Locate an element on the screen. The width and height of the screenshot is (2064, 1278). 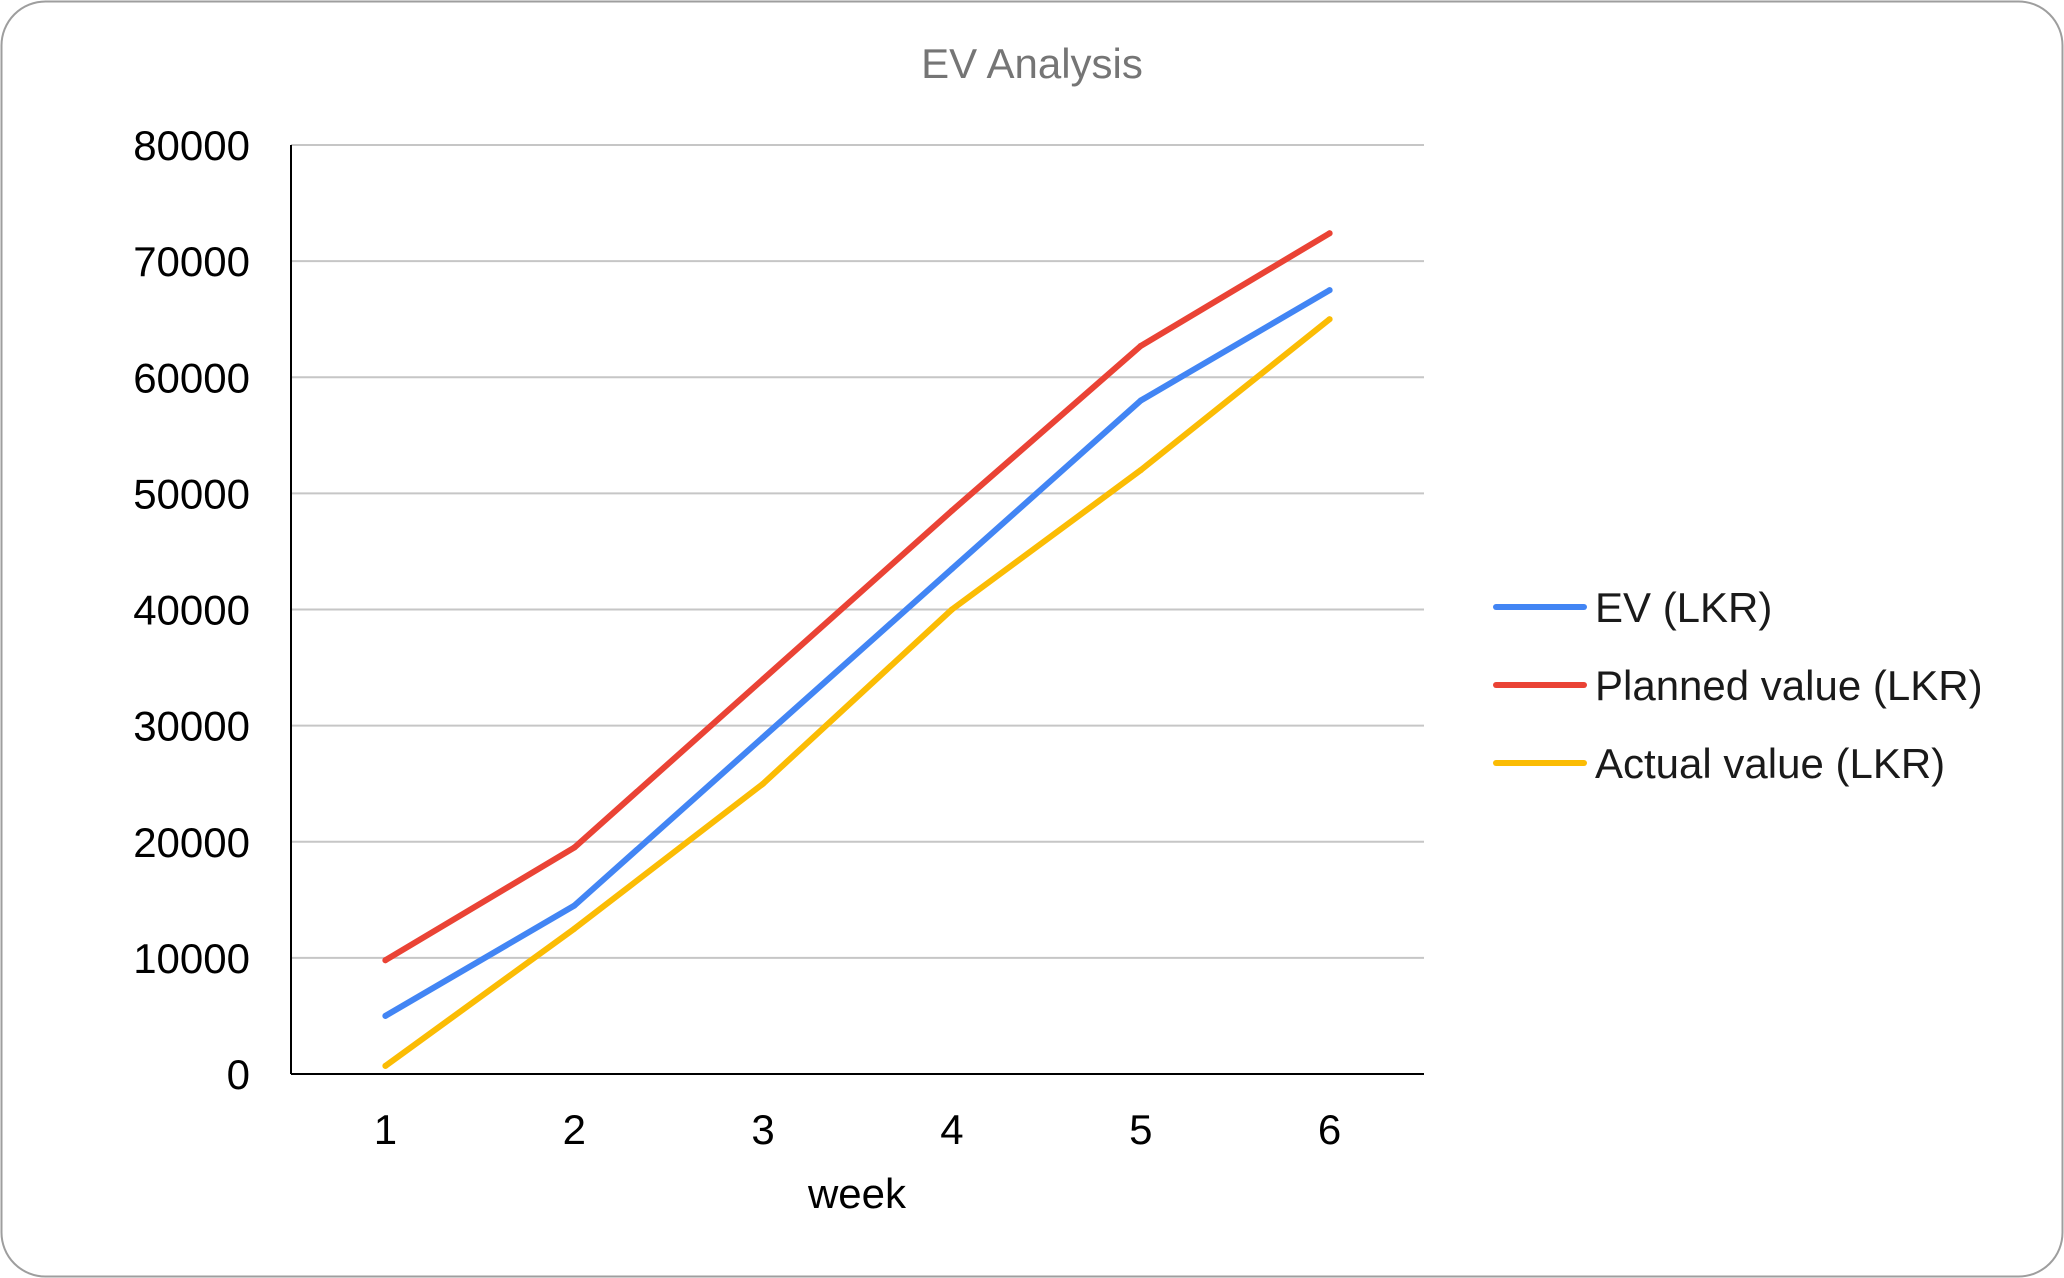
y-tick-label: 50000 is located at coordinates (191, 493).